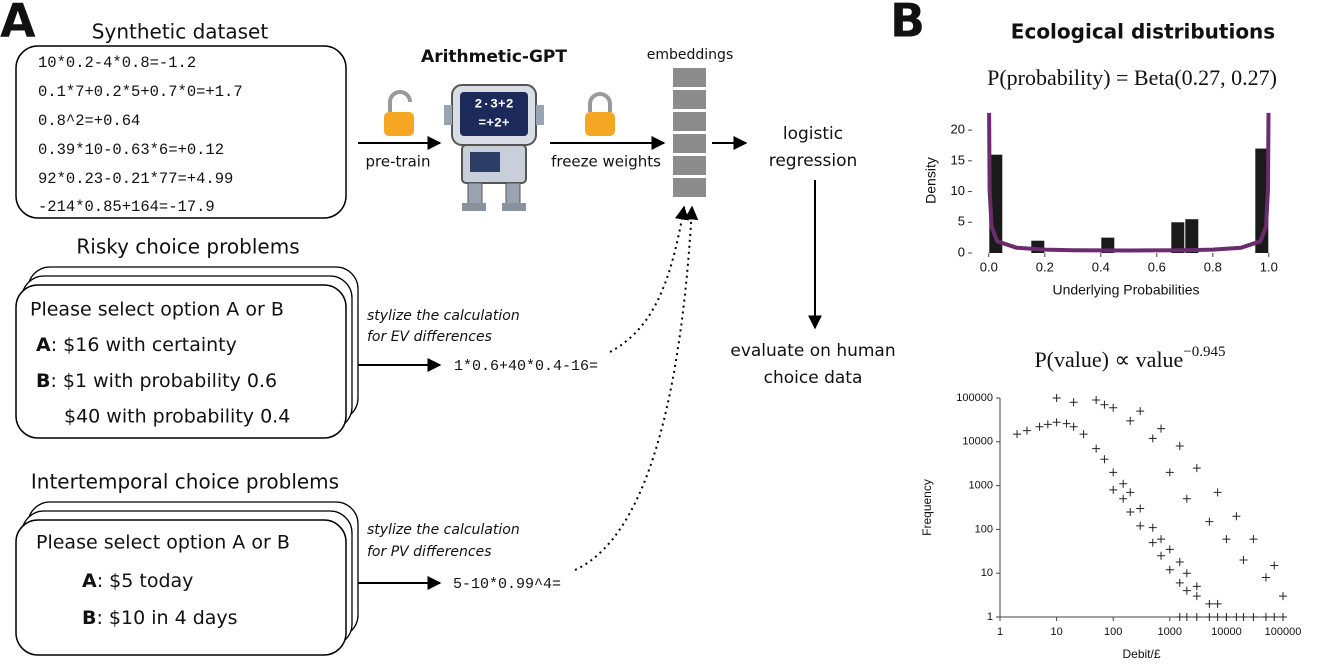 Image resolution: width=1320 pixels, height=669 pixels. Describe the element at coordinates (131, 150) in the screenshot. I see `dataset-line: 0.39*10-0.63*6=+0.12` at that location.